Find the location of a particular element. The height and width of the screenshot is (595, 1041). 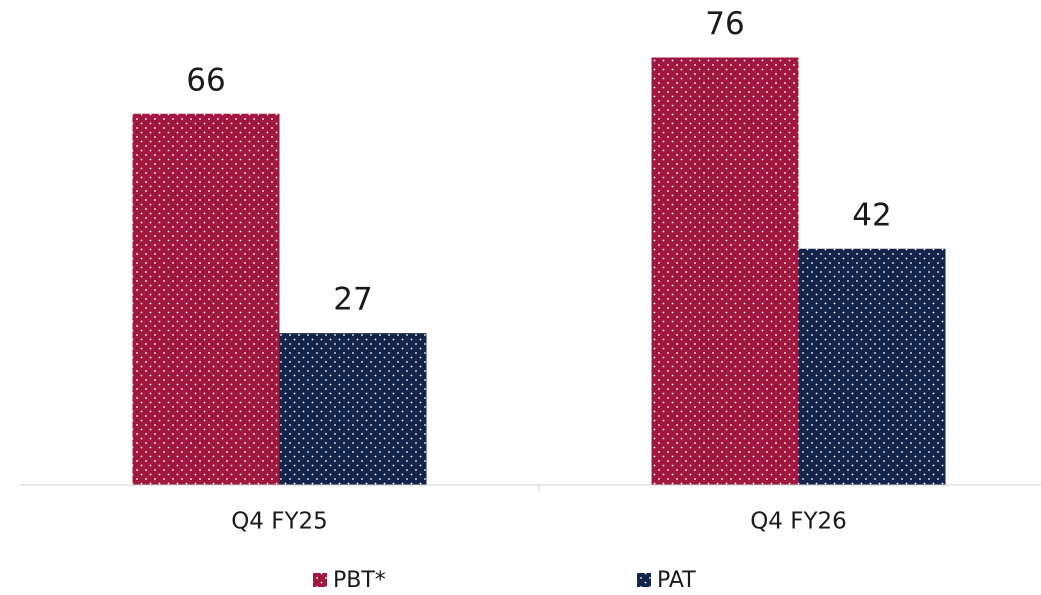

legend-label: PBT* is located at coordinates (359, 580).